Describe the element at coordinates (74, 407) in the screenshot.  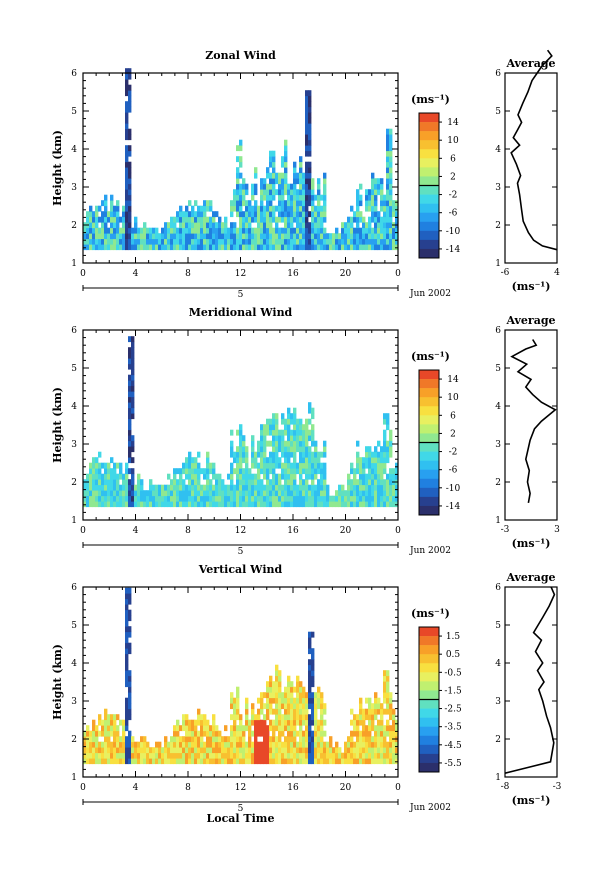
I see `y-tick-label: 4` at that location.